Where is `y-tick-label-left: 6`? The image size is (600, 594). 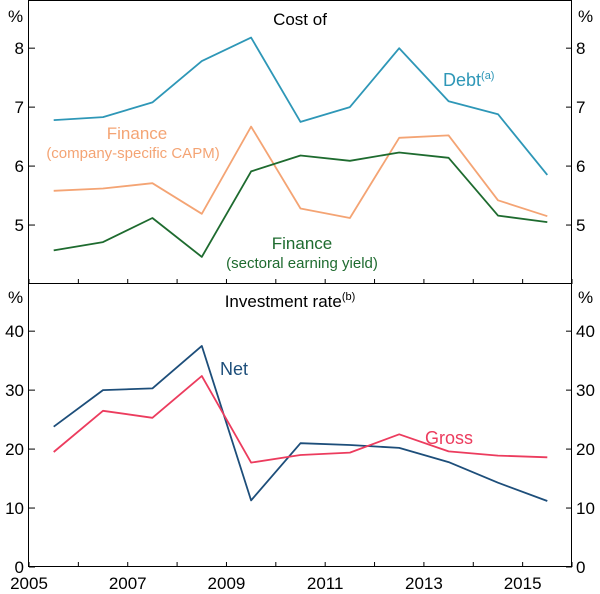 y-tick-label-left: 6 is located at coordinates (19, 166).